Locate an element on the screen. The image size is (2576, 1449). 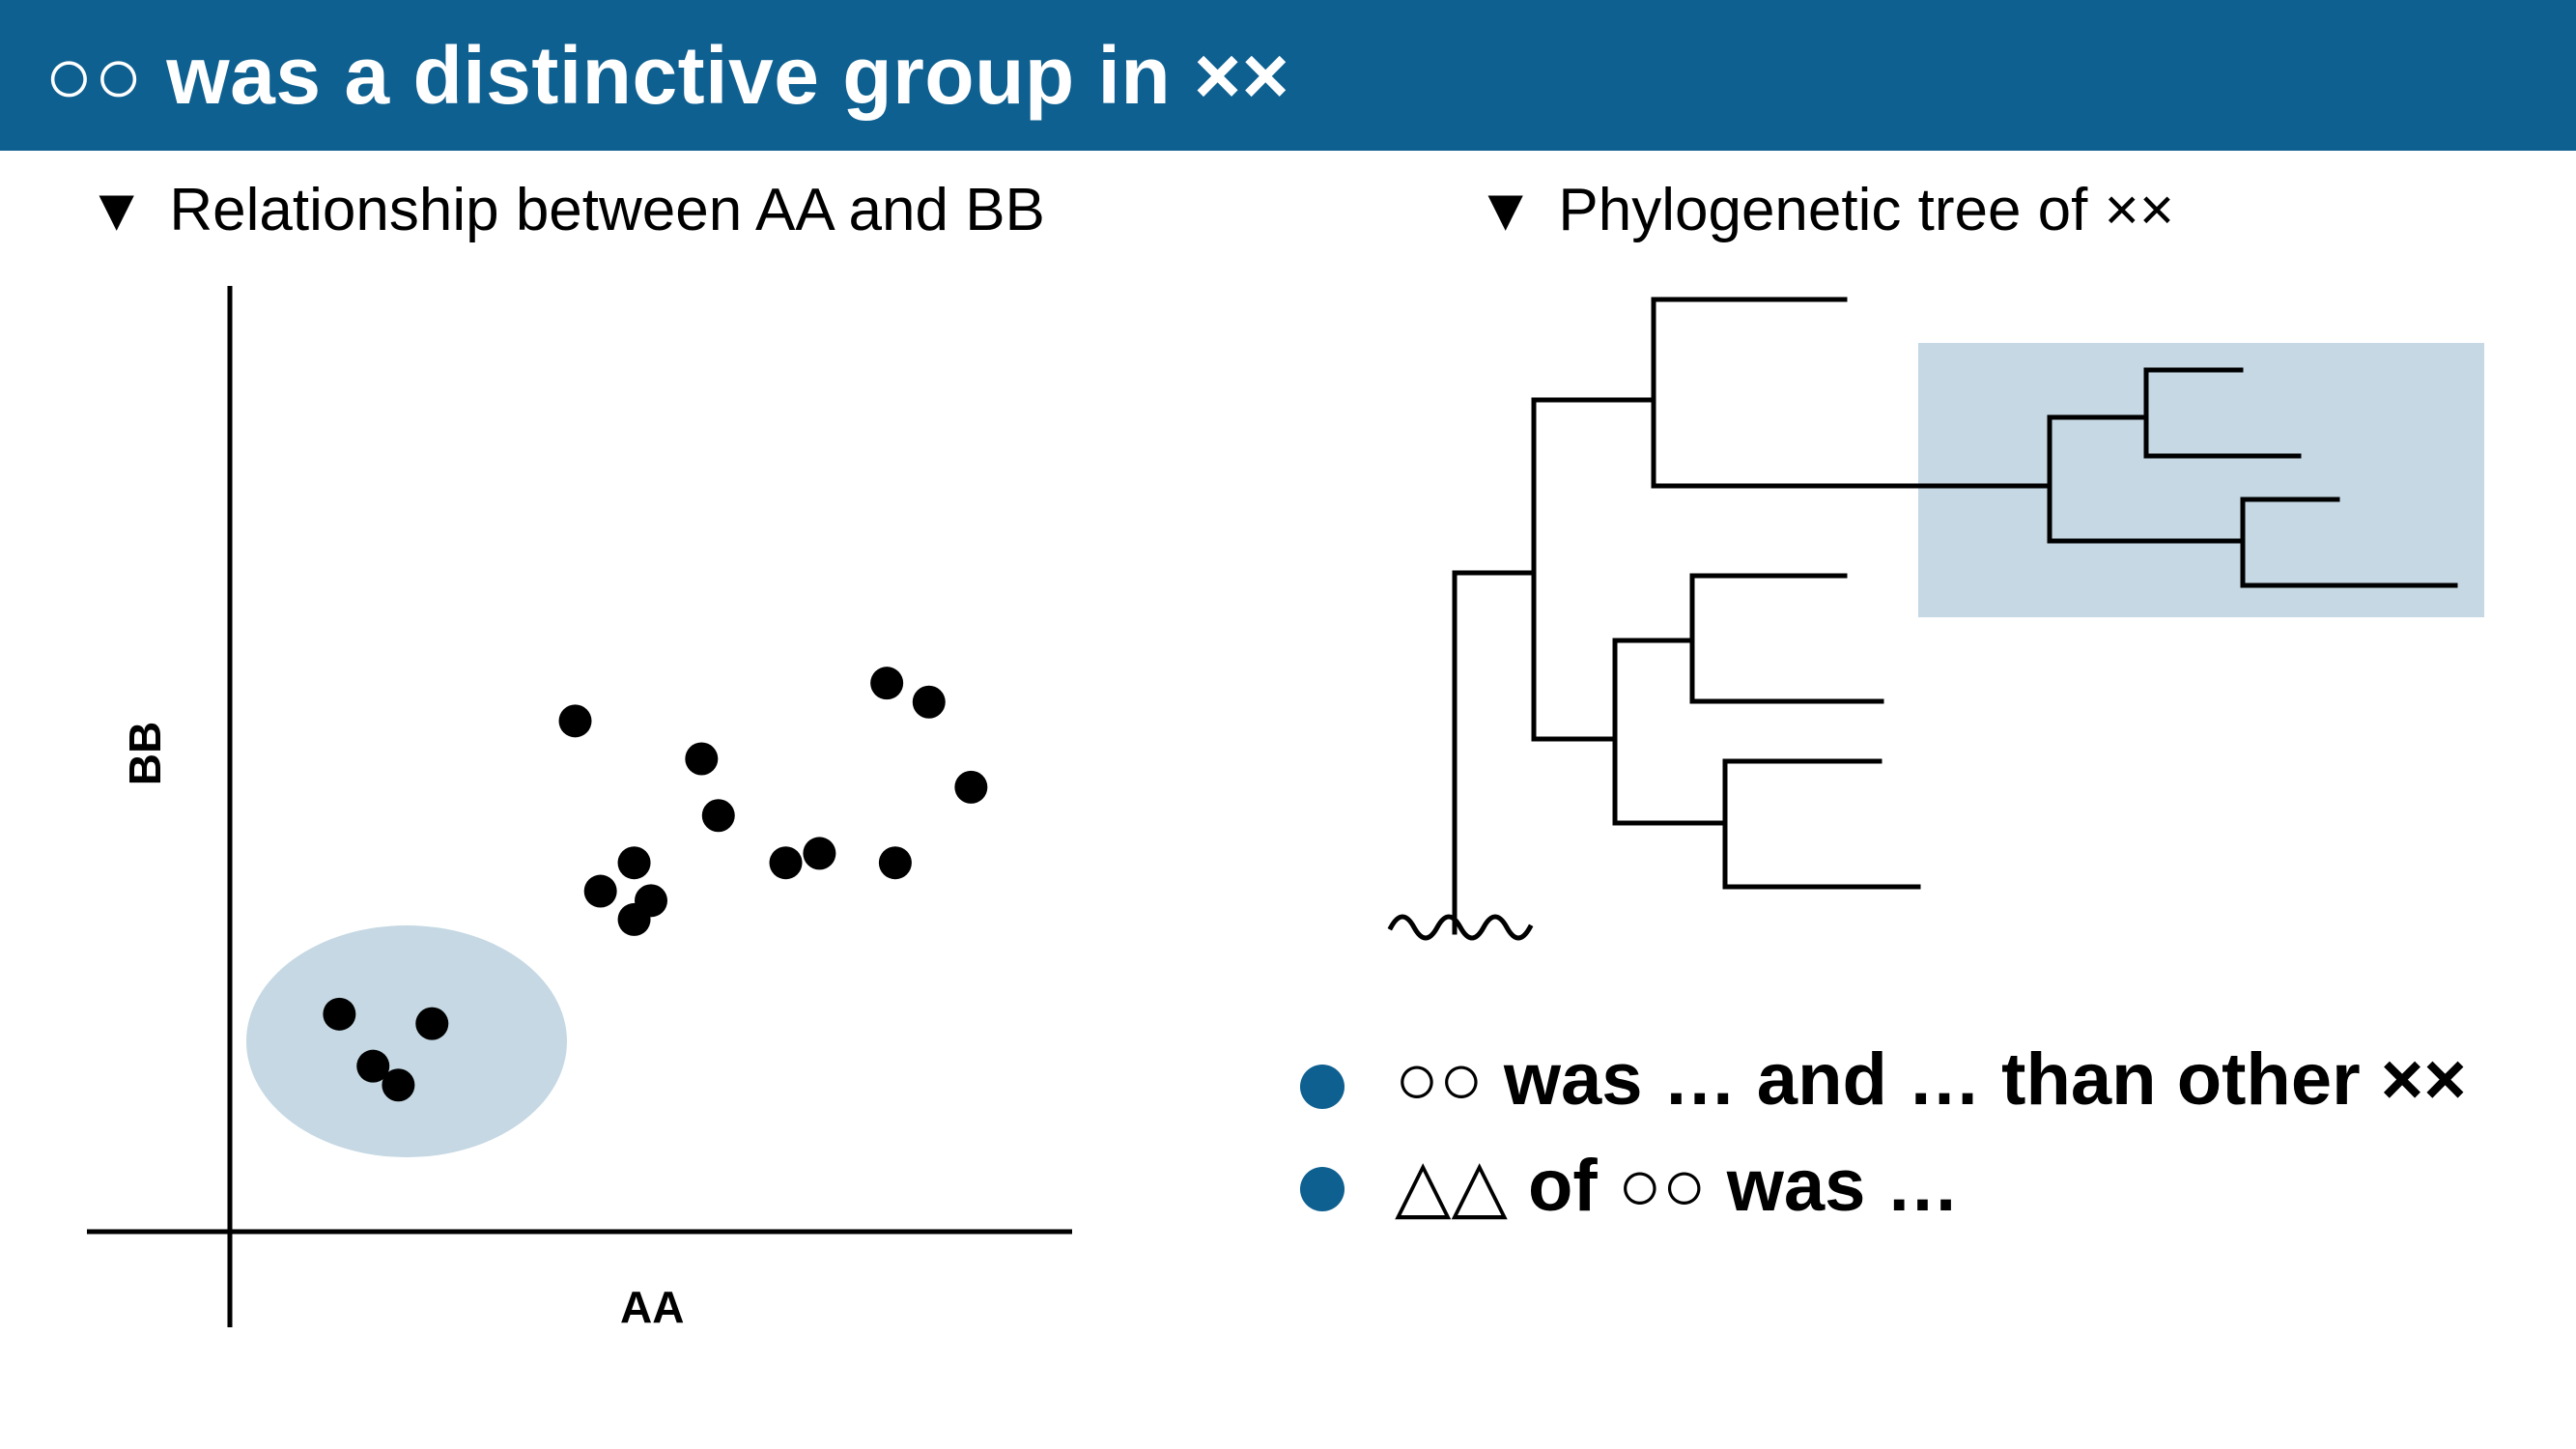
bullet-text: ○○ was … and … than other ×× is located at coordinates (1931, 1079).